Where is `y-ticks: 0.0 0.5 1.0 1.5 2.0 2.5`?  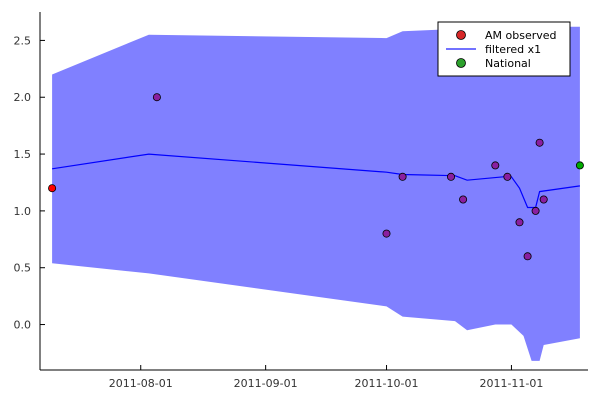
y-ticks: 0.0 0.5 1.0 1.5 2.0 2.5 is located at coordinates (29, 183).